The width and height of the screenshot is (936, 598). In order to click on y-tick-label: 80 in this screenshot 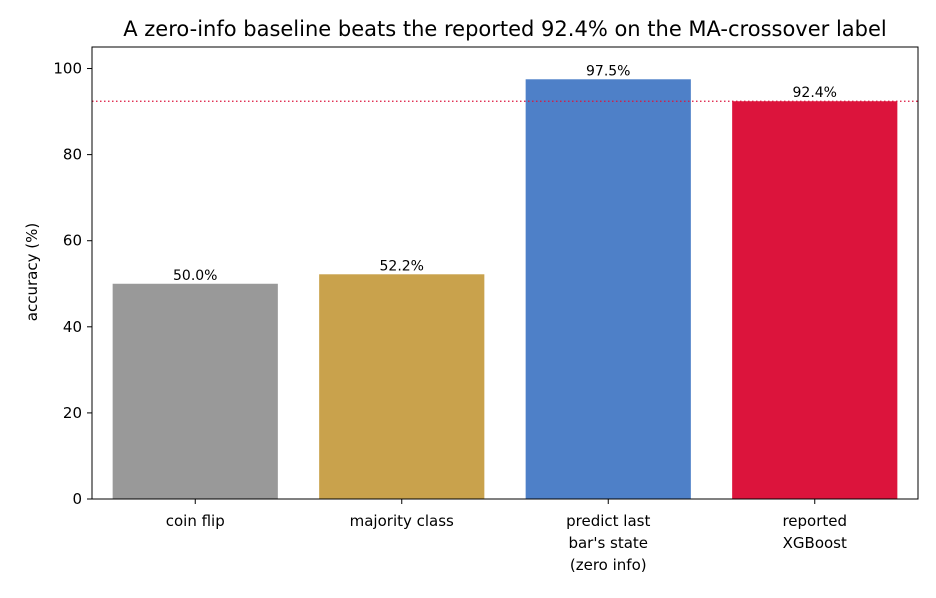, I will do `click(72, 155)`.